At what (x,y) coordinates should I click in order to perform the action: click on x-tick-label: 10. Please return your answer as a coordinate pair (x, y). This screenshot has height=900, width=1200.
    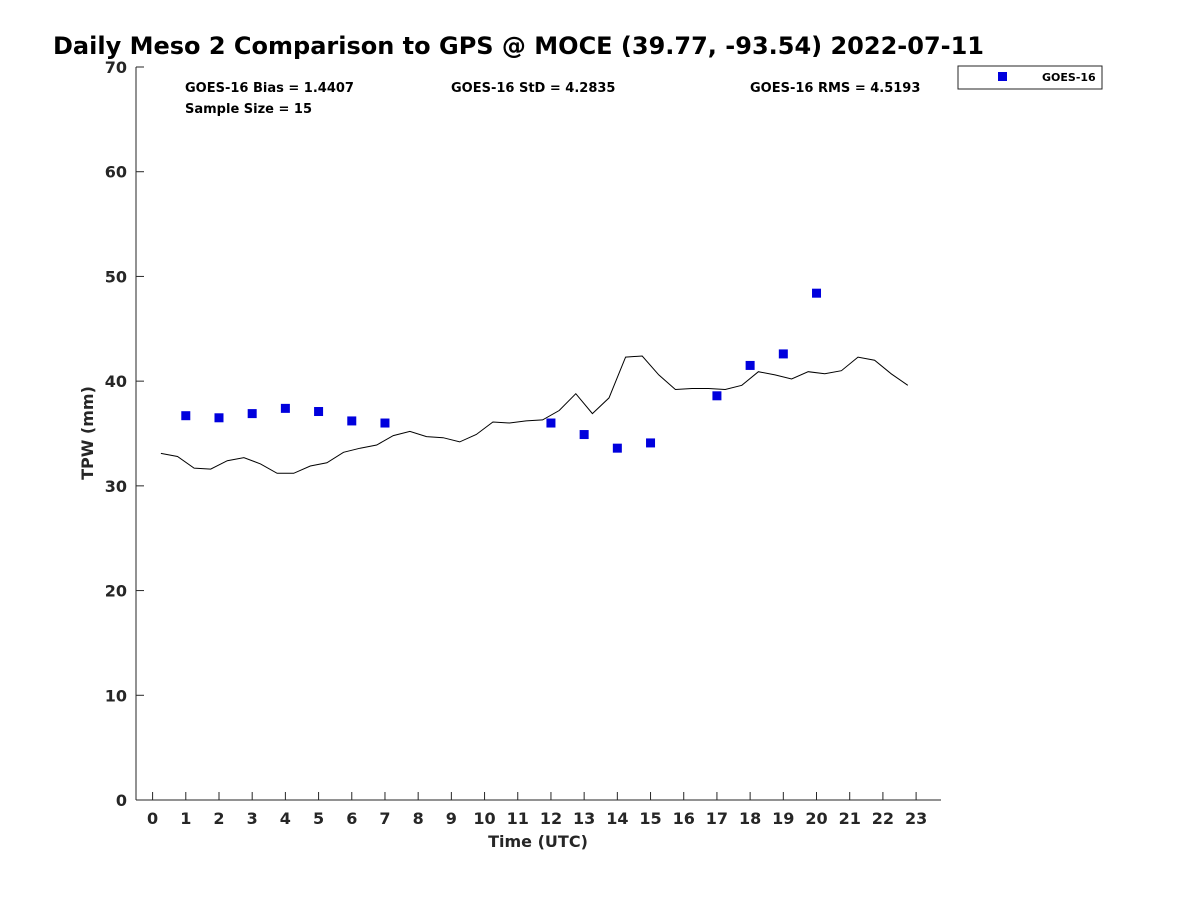
    Looking at the image, I should click on (484, 818).